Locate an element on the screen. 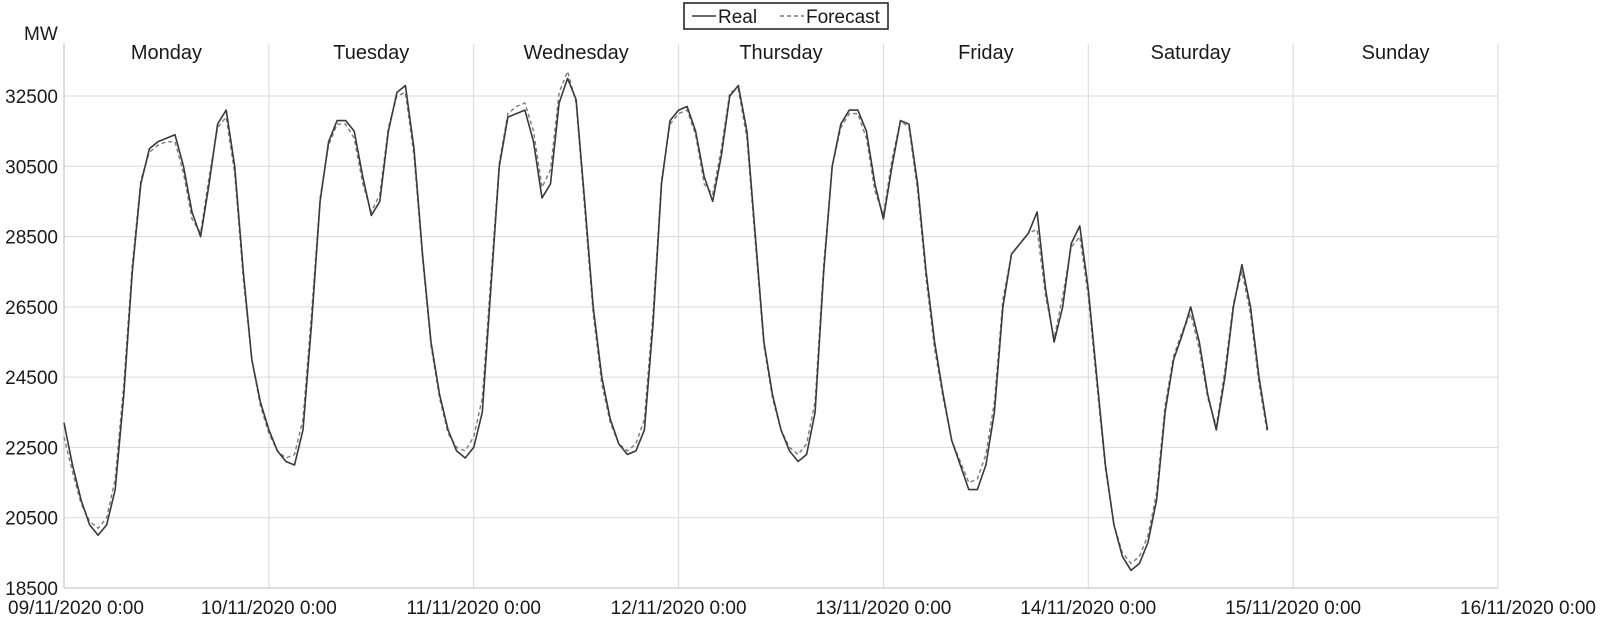 The height and width of the screenshot is (633, 1604). legend: Real Forecast is located at coordinates (786, 16).